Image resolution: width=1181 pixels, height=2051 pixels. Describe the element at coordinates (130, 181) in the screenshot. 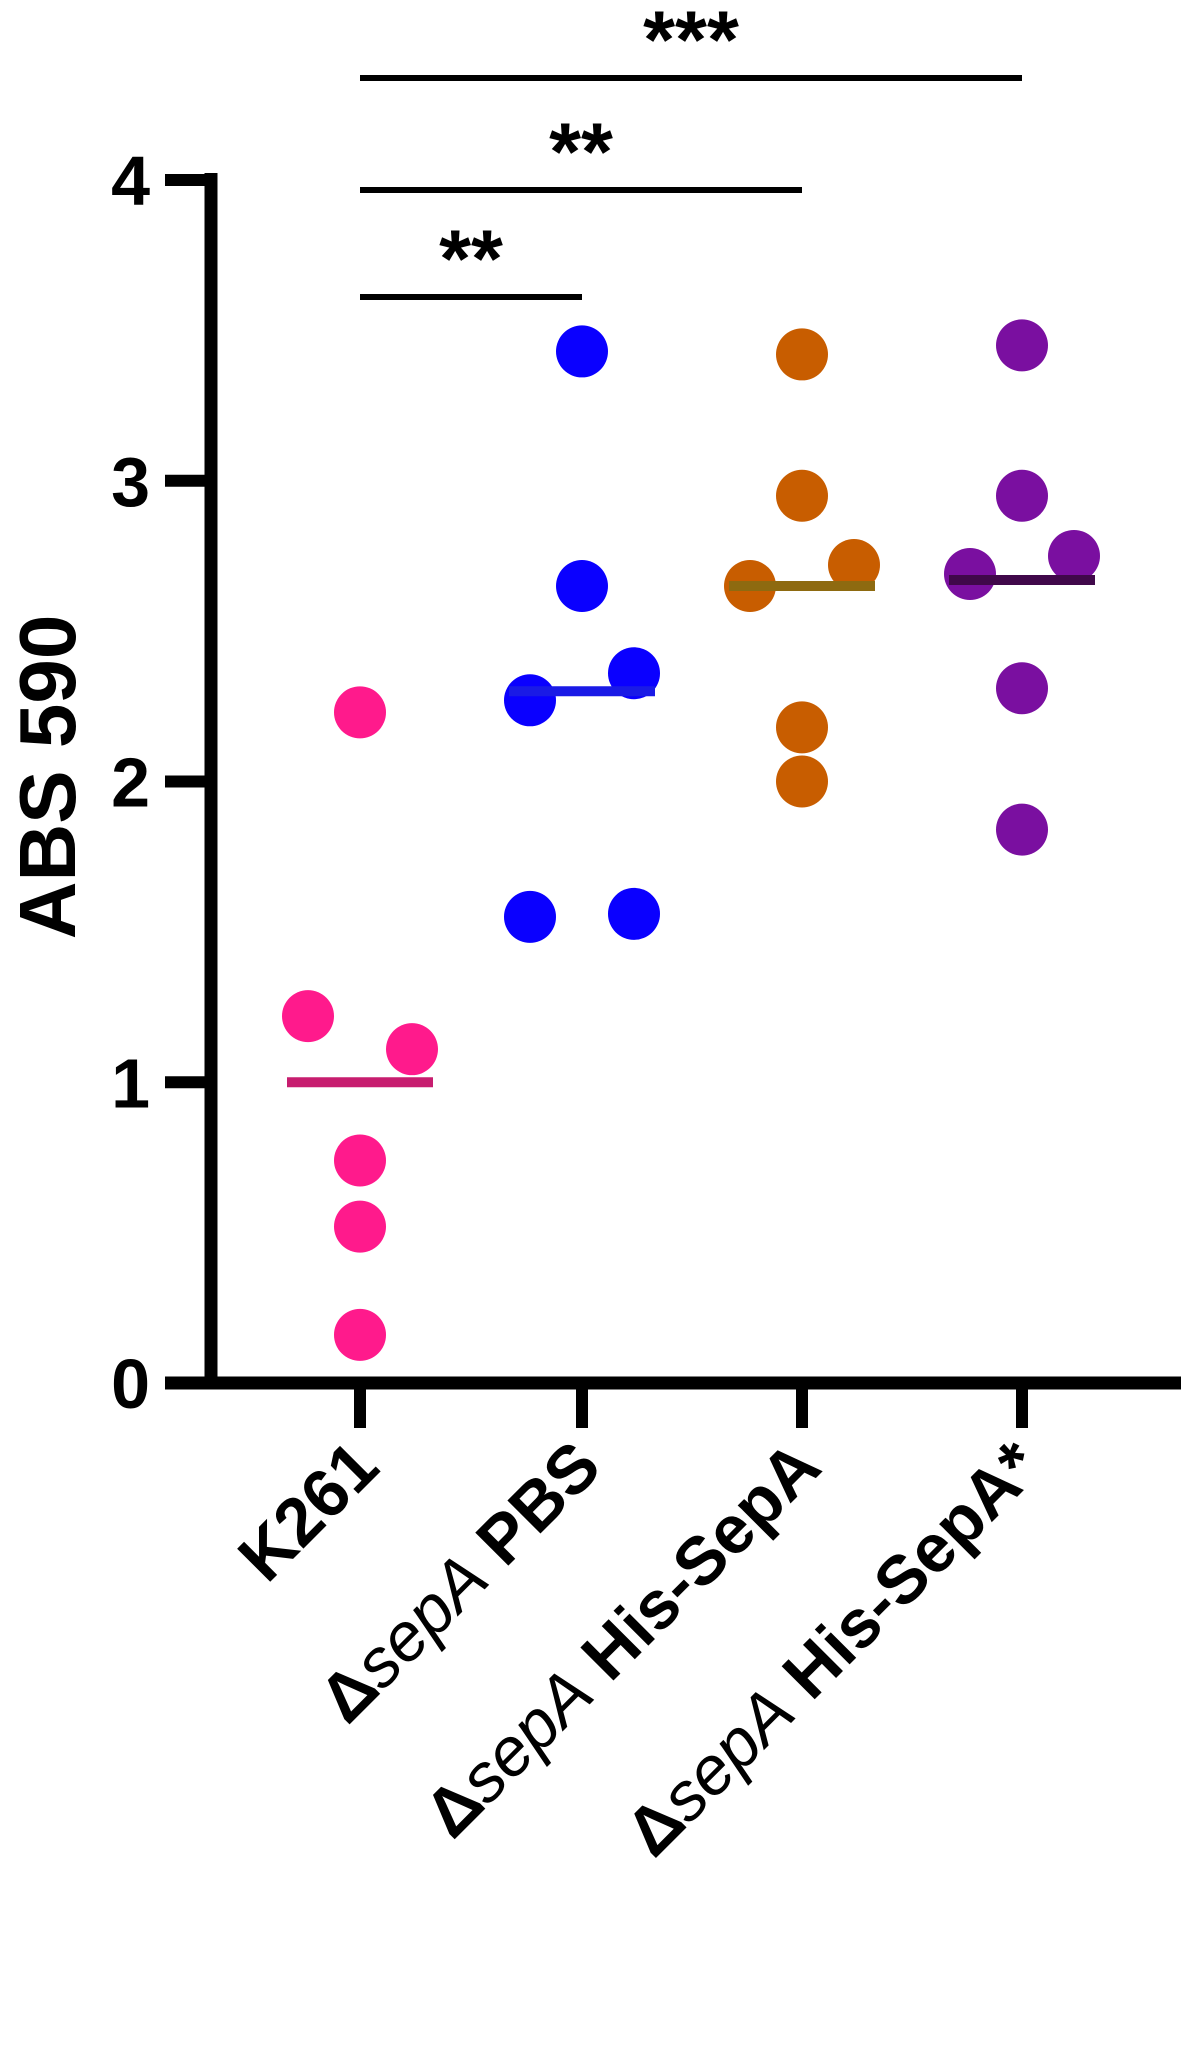

I see `y-tick-label: 4` at that location.